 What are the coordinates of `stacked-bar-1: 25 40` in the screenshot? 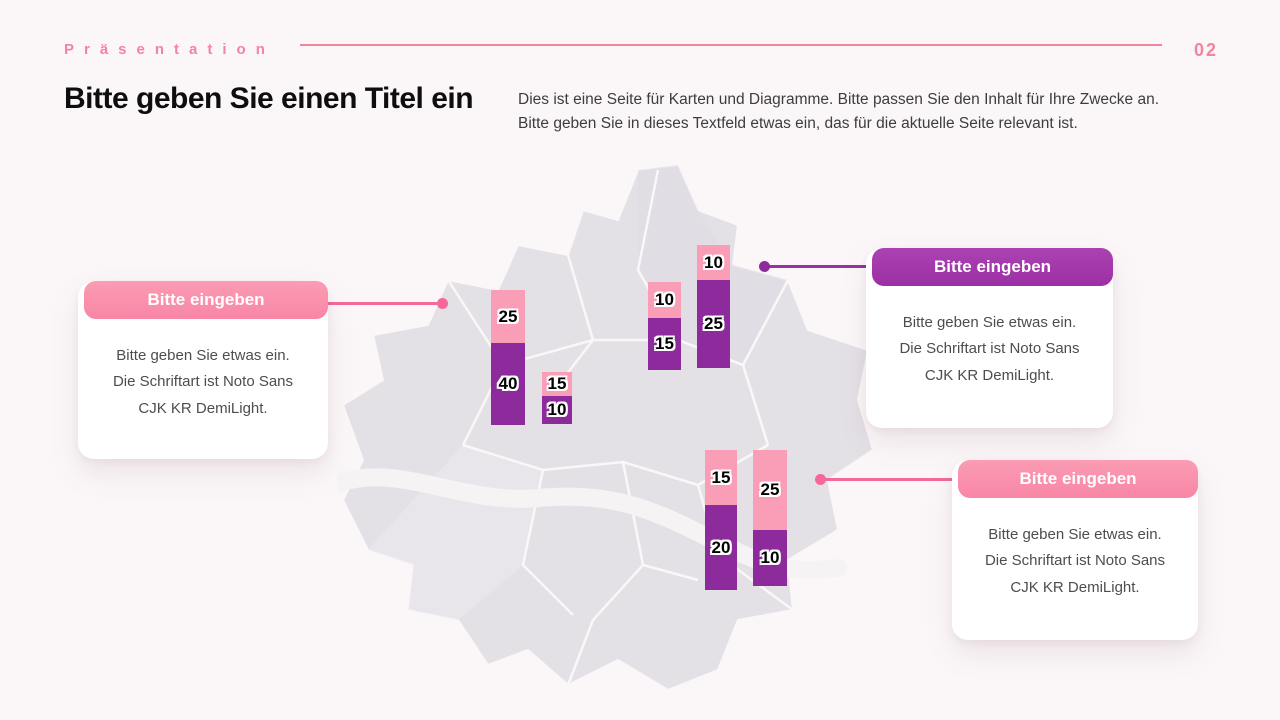 It's located at (508, 357).